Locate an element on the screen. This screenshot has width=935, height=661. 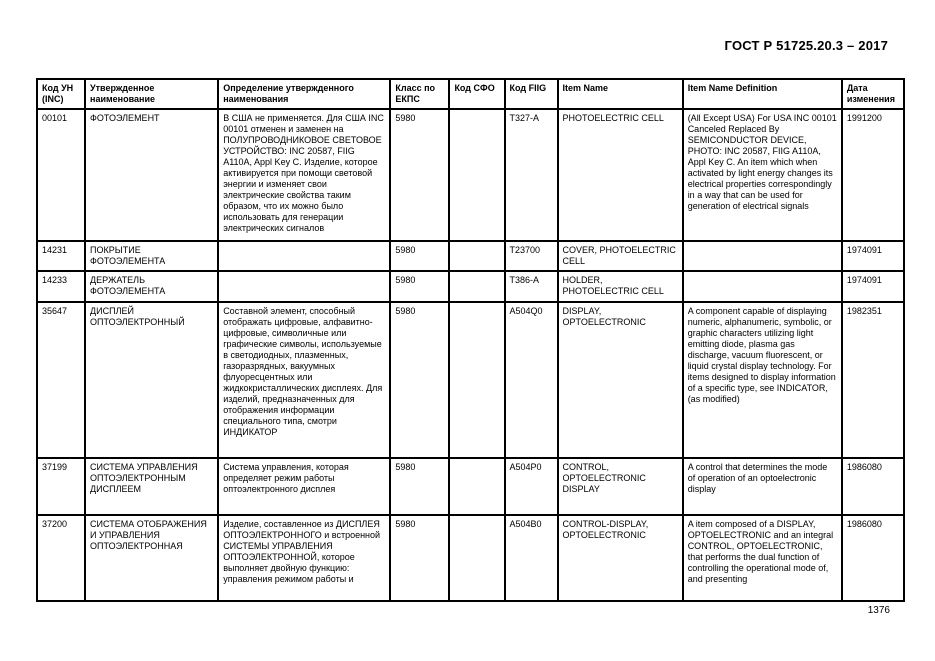
cell-fiig-code: A504Q0 is located at coordinates (531, 380).